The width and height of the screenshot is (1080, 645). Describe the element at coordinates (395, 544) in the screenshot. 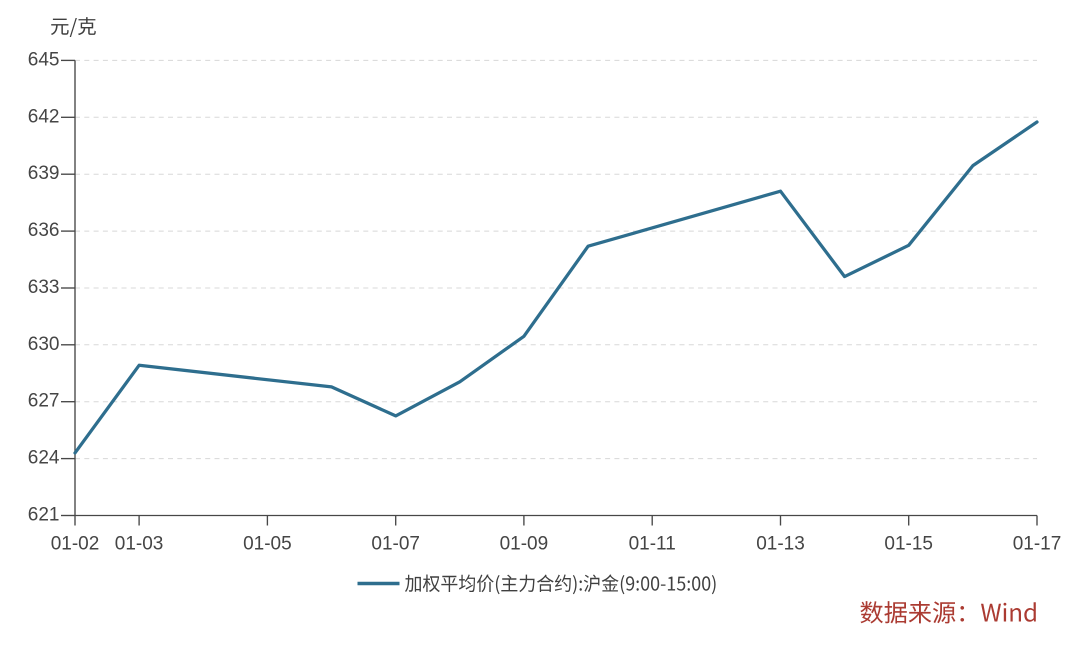

I see `svg-text: 01-07` at that location.